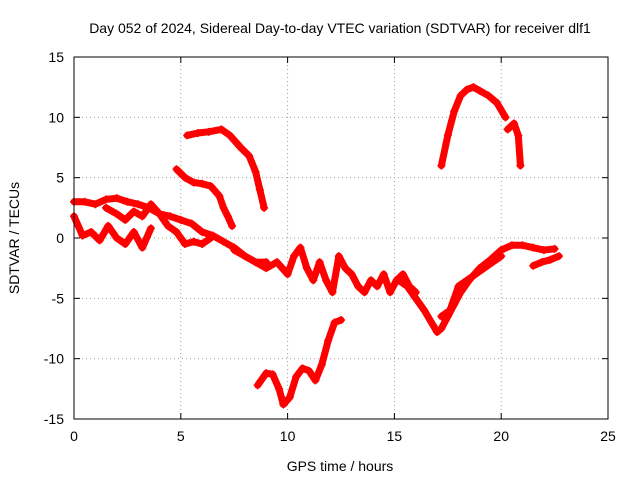  What do you see at coordinates (325, 270) in the screenshot?
I see `series-arc-mid` at bounding box center [325, 270].